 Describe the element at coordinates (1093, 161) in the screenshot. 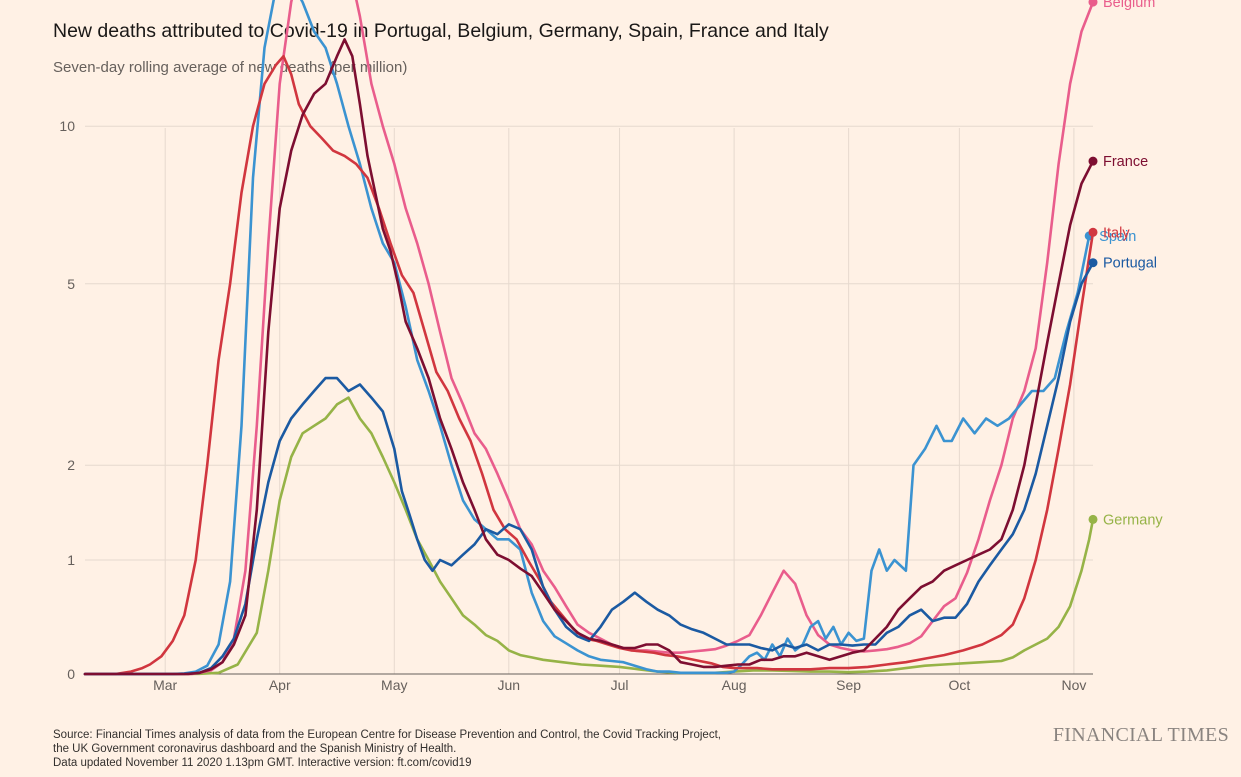

I see `series-end-dot-france` at that location.